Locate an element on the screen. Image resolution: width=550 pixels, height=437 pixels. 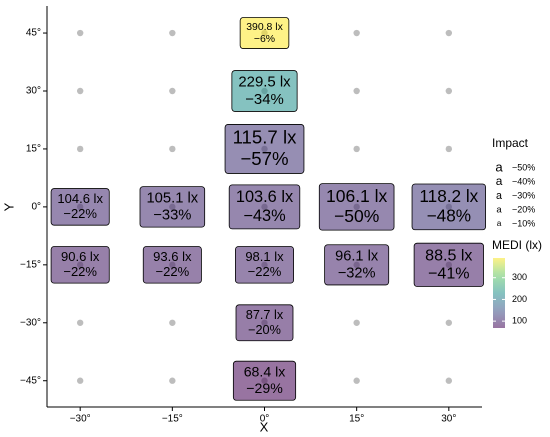
x-tick-label: −30° is located at coordinates (80, 419).